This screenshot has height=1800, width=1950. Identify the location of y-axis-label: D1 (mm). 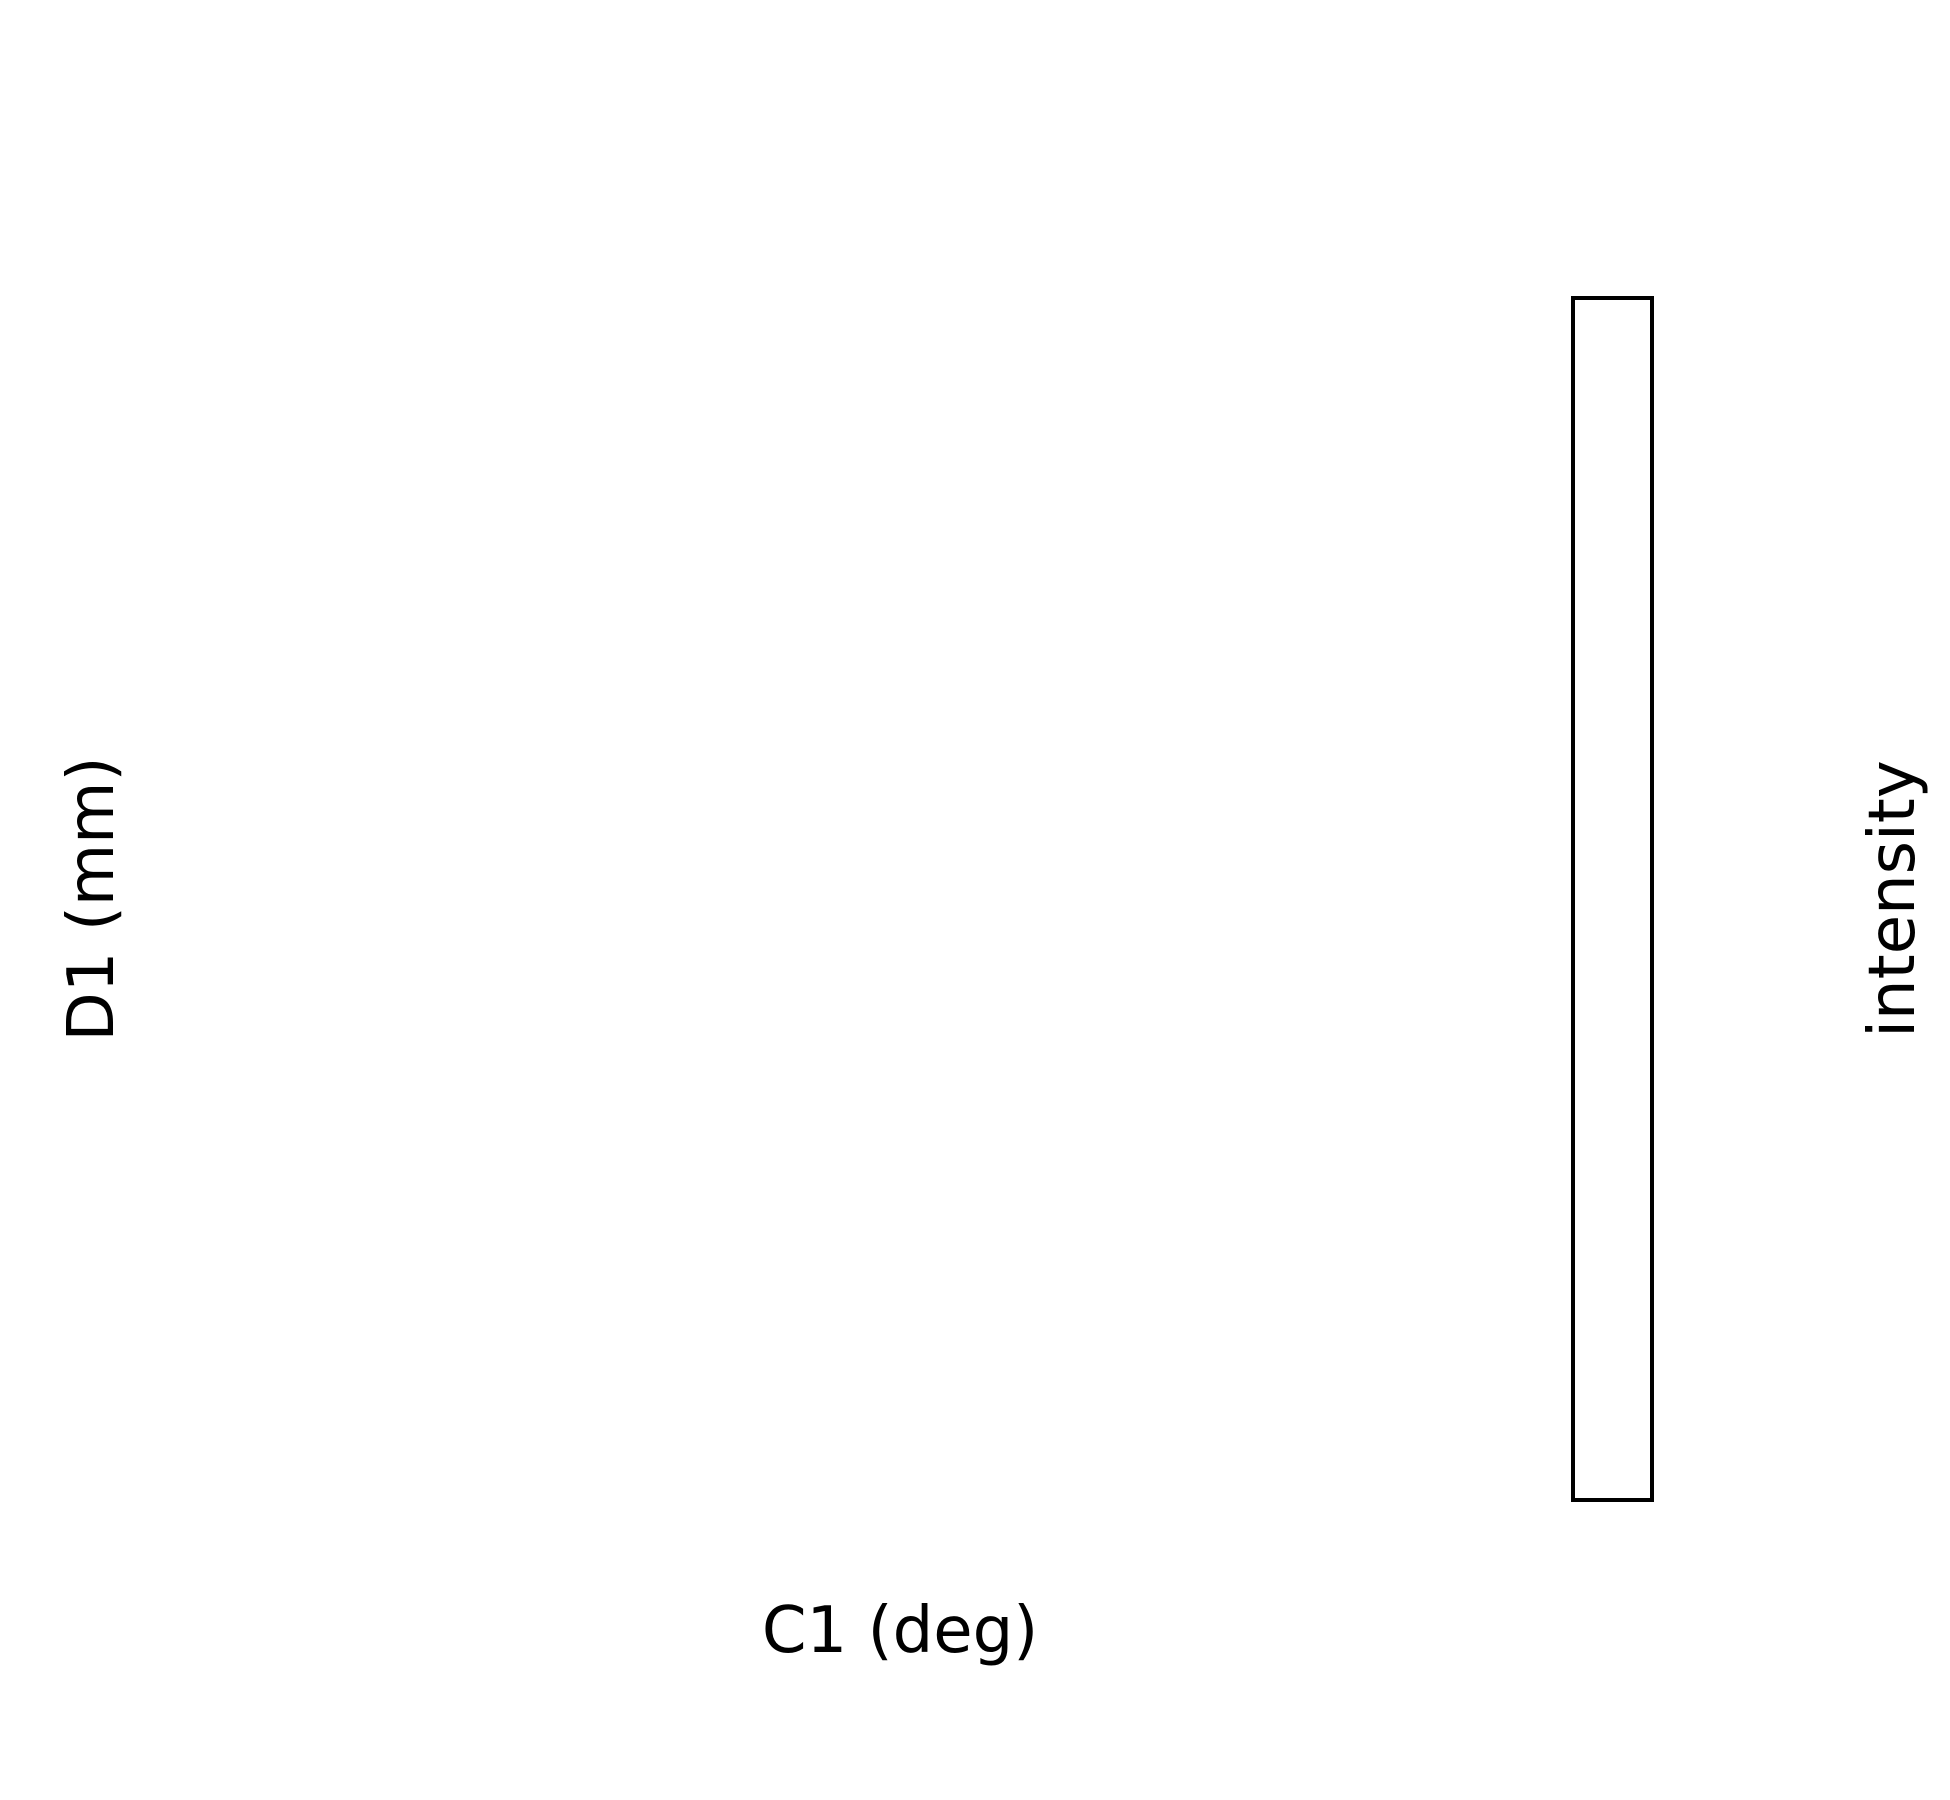
(92, 899).